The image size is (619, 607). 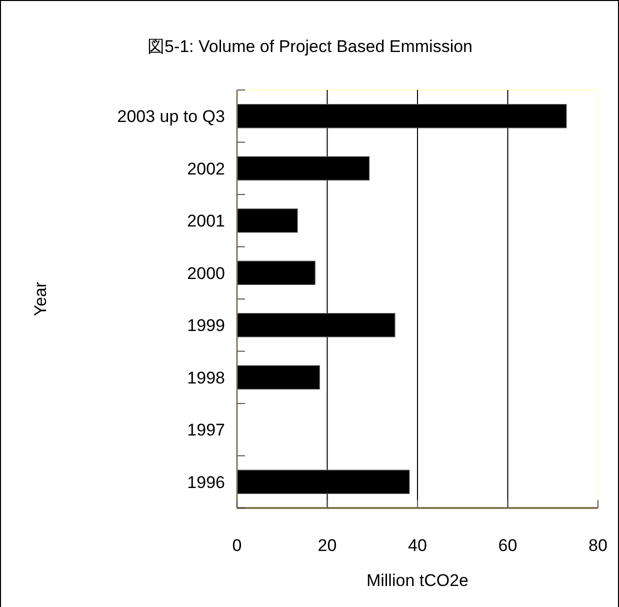 I want to click on y-tick-label: 1997, so click(x=205, y=430).